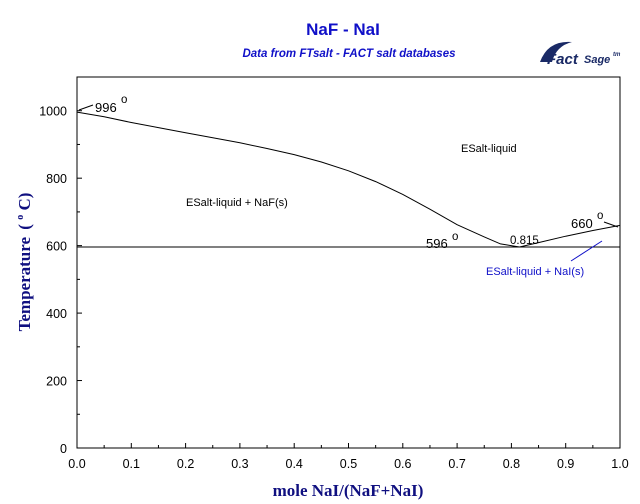 Image resolution: width=640 pixels, height=504 pixels. Describe the element at coordinates (24, 284) in the screenshot. I see `y-axis-title-main: Temperature` at that location.